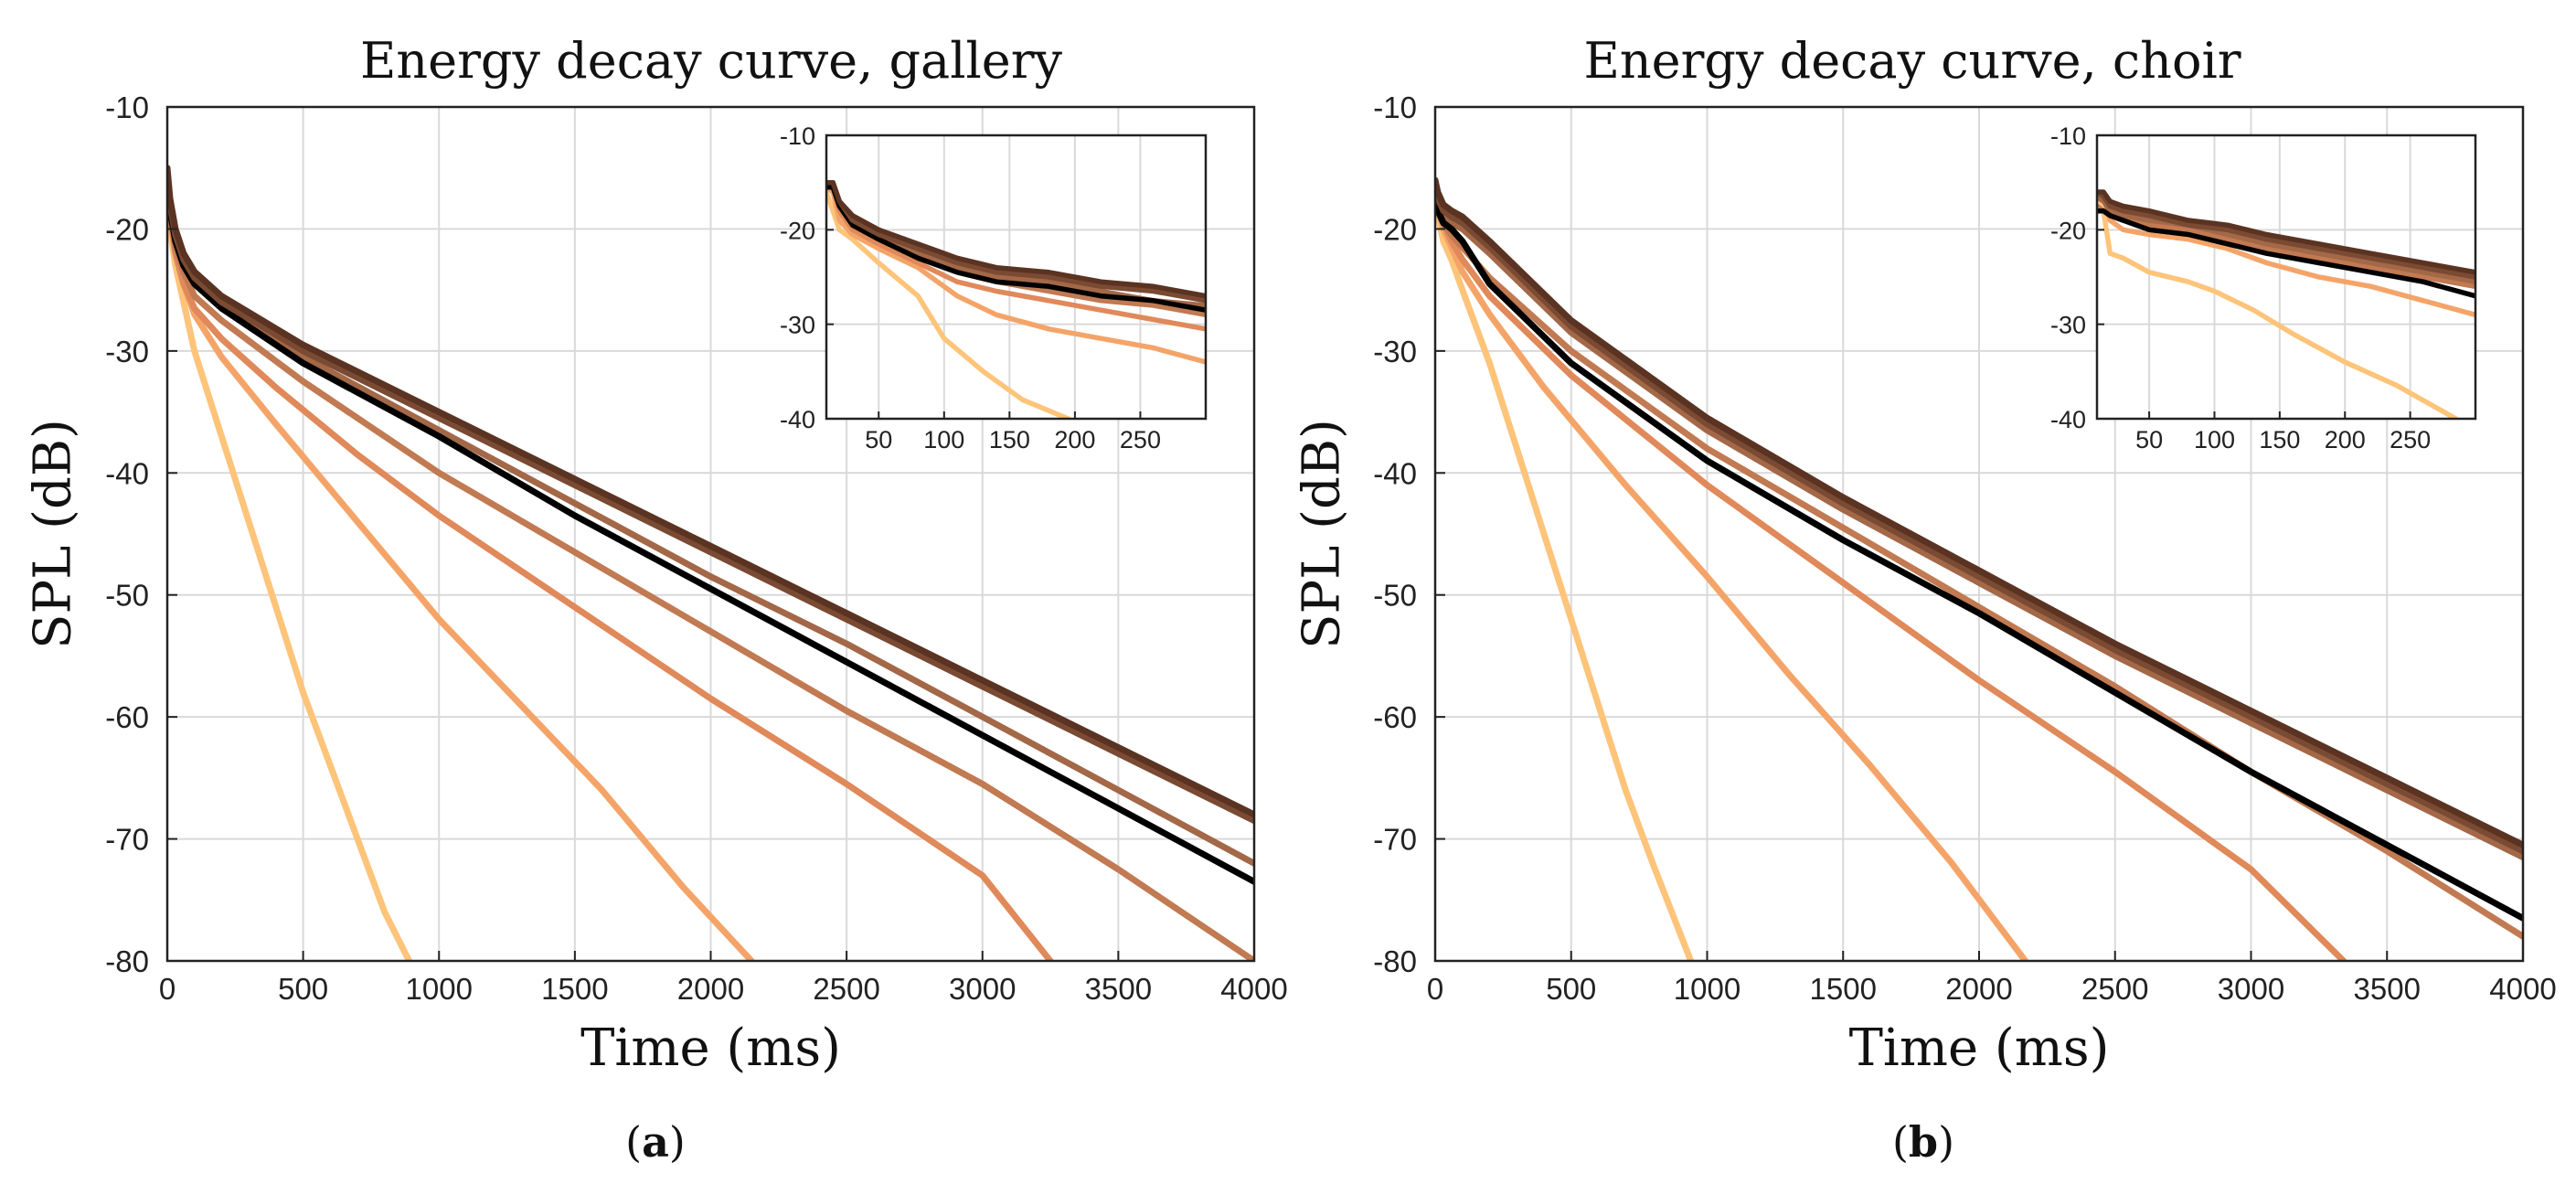 Image resolution: width=2576 pixels, height=1184 pixels. Describe the element at coordinates (54, 534) in the screenshot. I see `panel-a-y-axis-label: SPL (dB)` at that location.